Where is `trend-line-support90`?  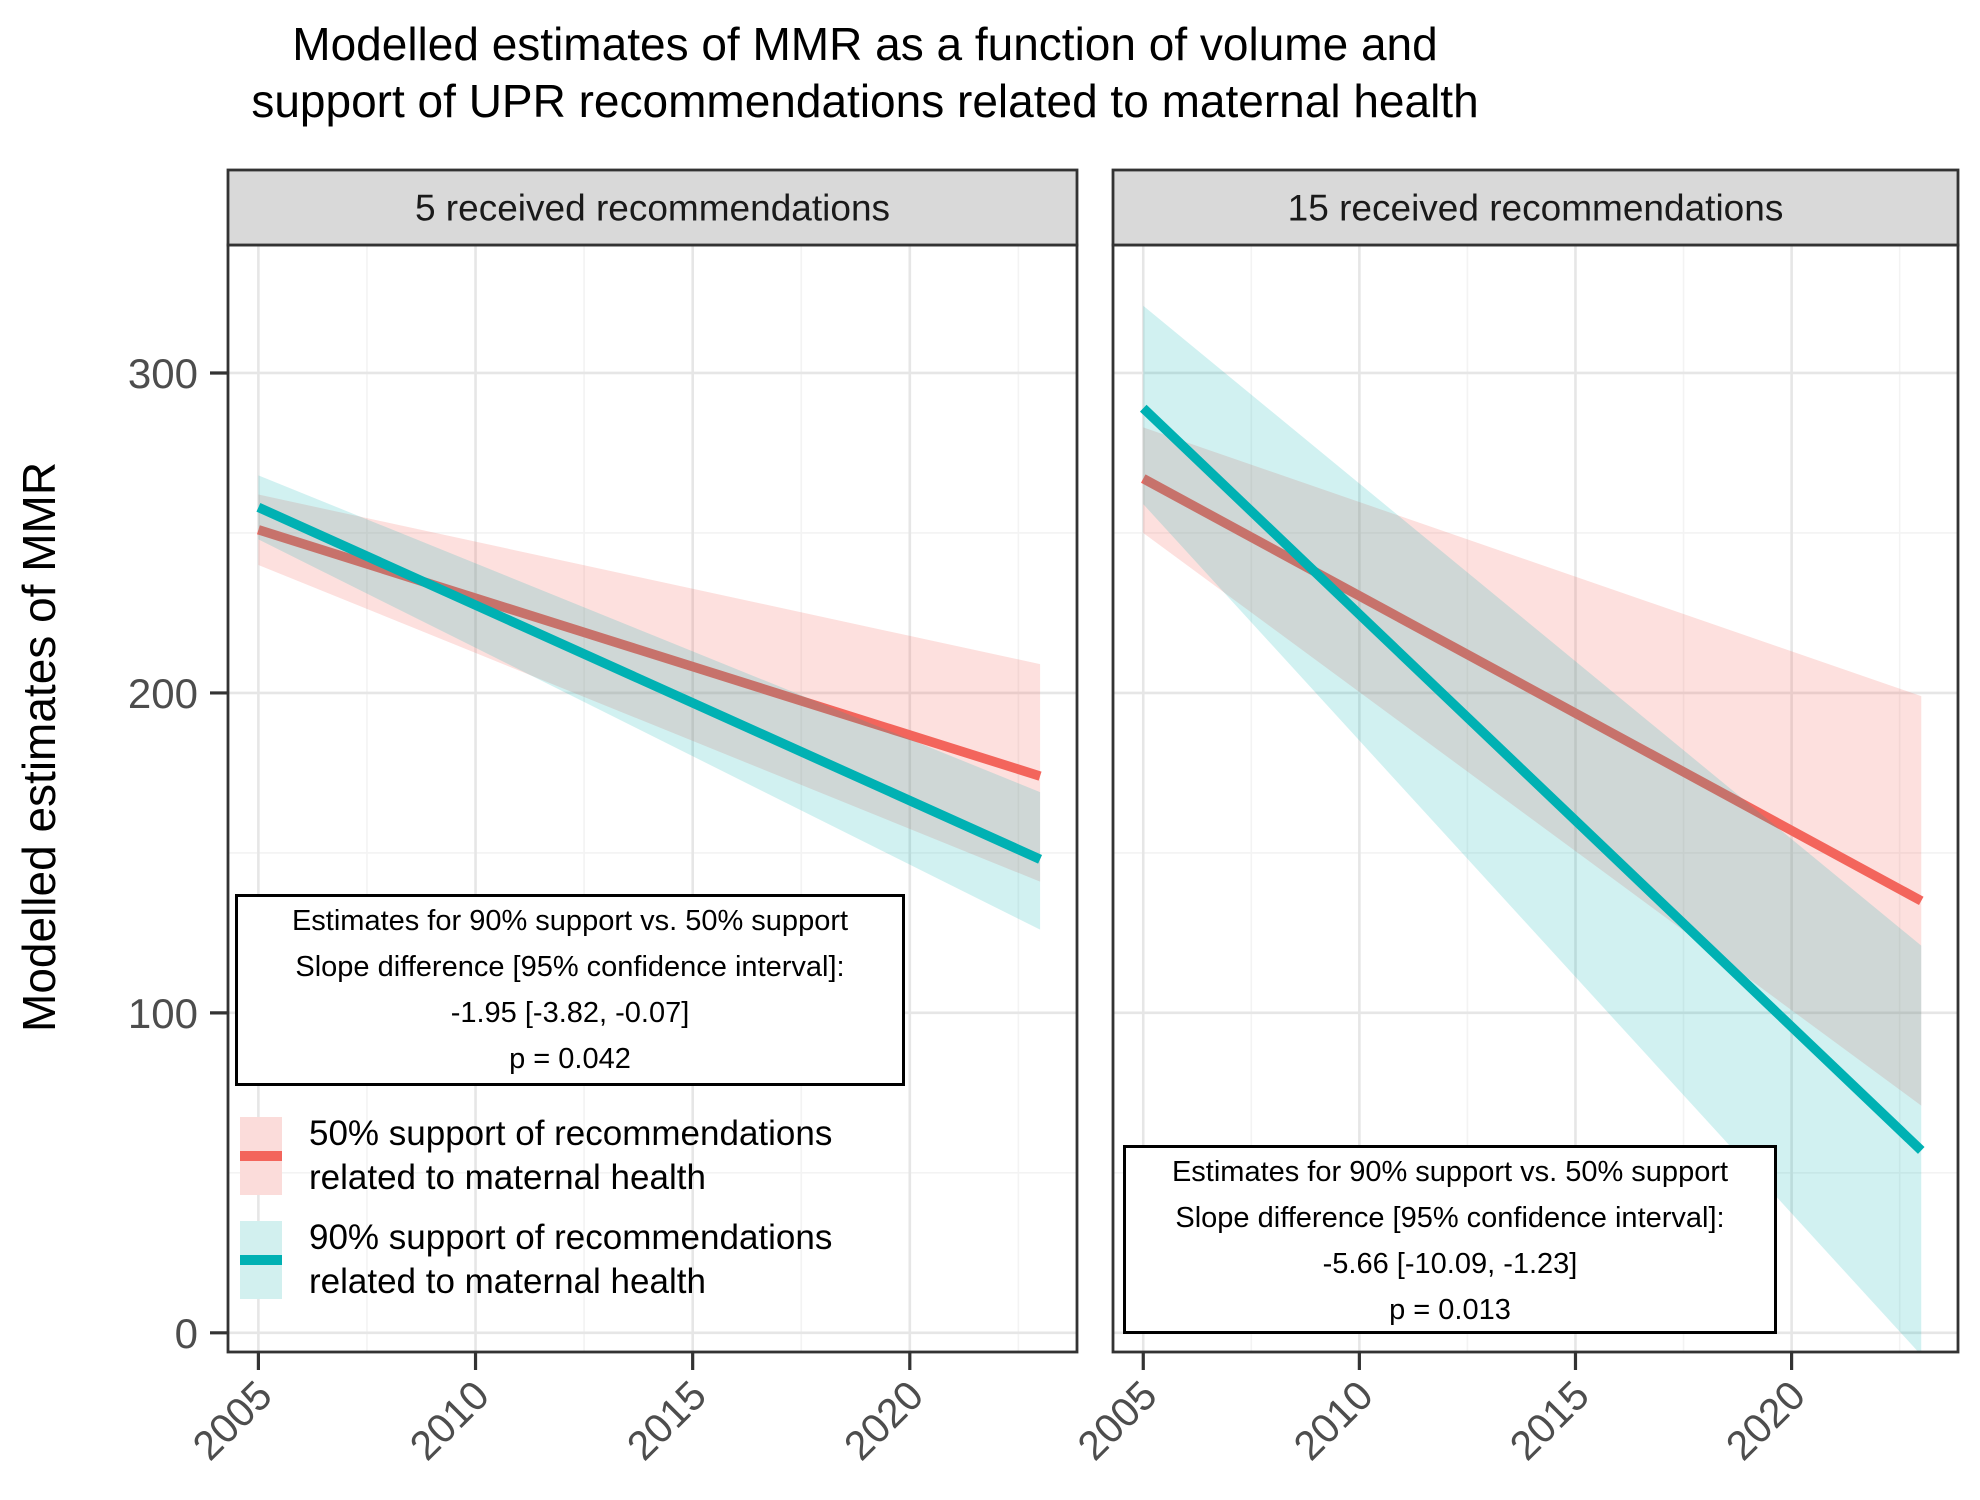 trend-line-support90 is located at coordinates (649, 683).